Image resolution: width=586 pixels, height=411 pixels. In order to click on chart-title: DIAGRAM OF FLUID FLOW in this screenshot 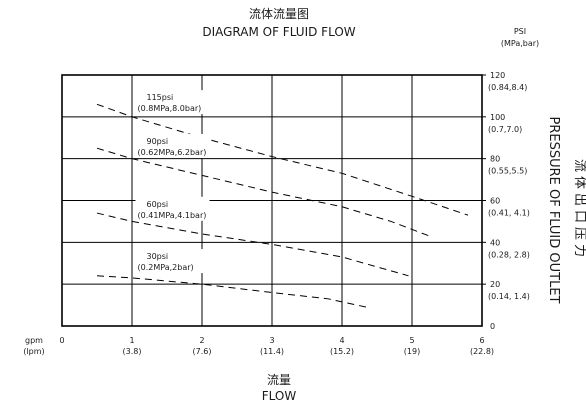, I will do `click(278, 32)`.